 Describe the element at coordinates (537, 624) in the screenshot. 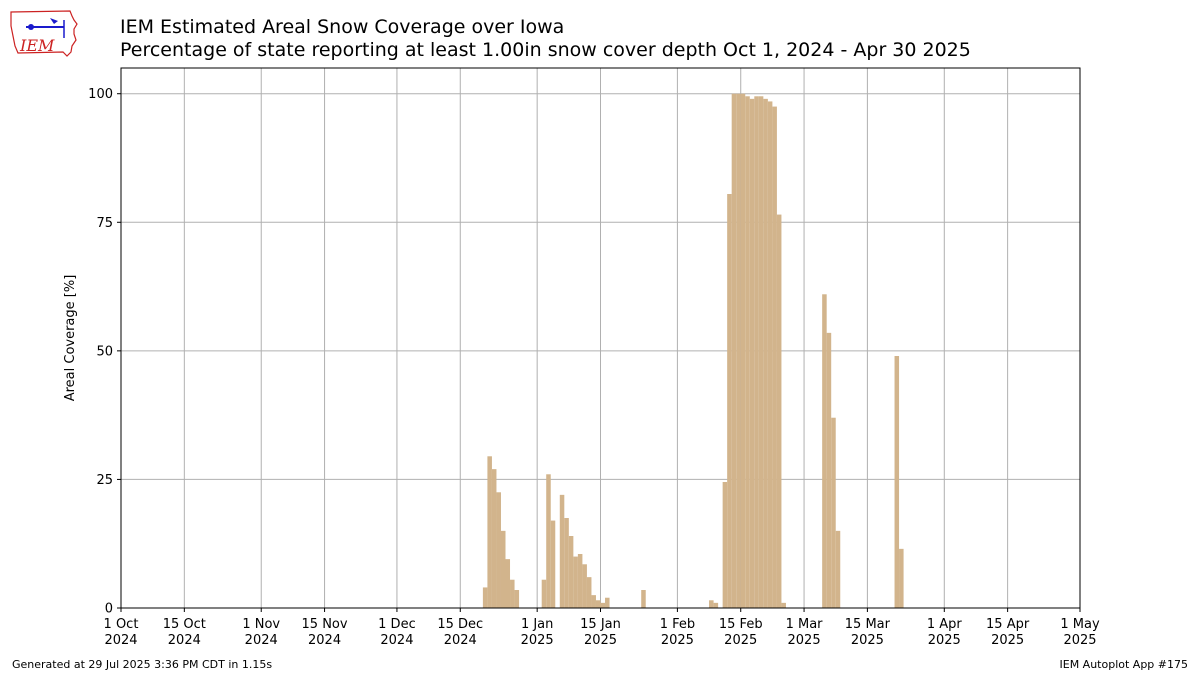

I see `x-tick-label: 1 Jan` at that location.